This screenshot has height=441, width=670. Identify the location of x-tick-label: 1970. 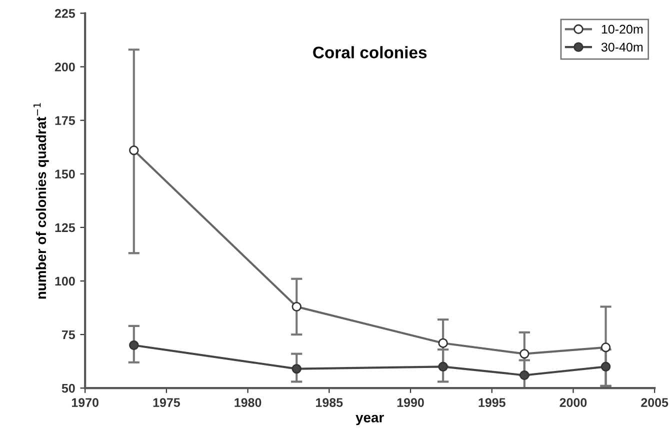
(85, 402).